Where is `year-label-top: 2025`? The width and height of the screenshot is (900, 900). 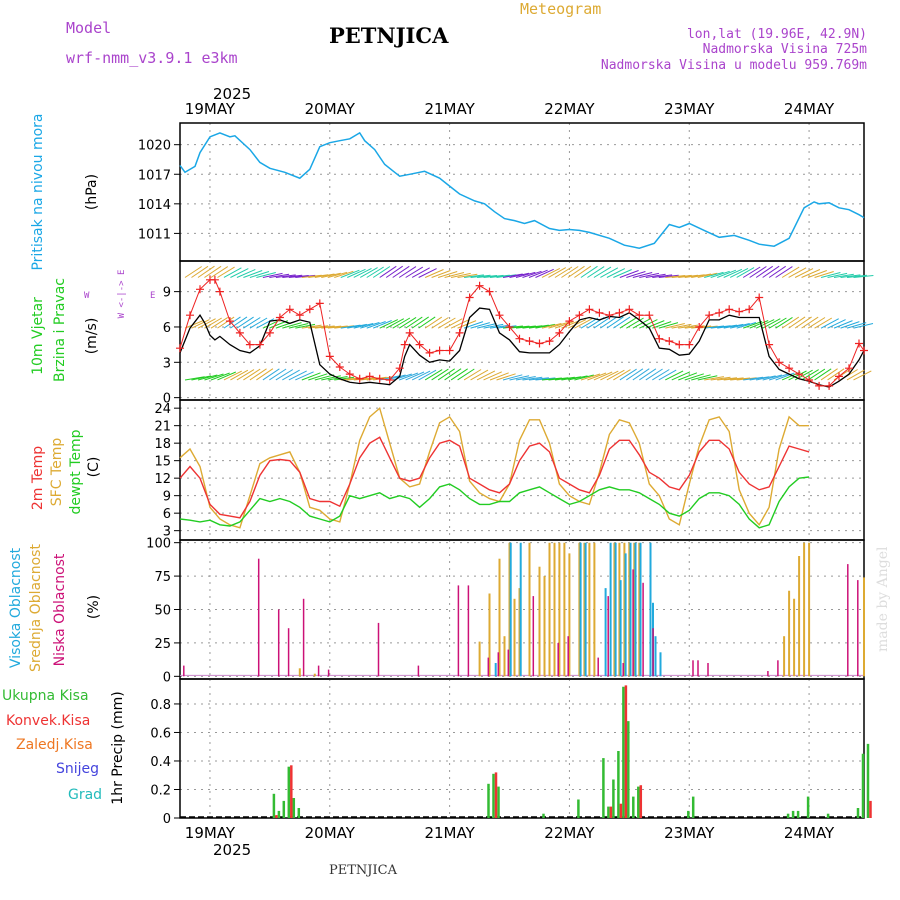
year-label-top: 2025 is located at coordinates (232, 94).